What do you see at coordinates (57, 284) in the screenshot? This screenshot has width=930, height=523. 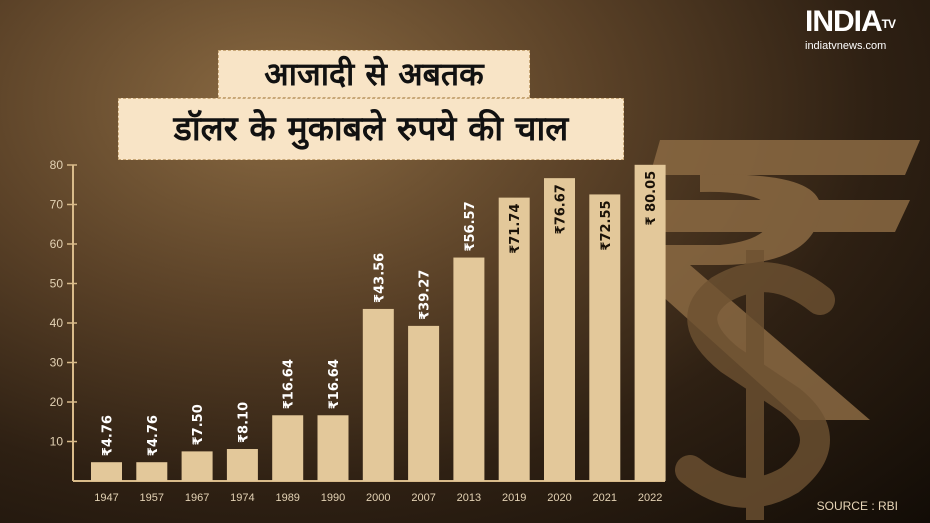 I see `y-tick-label: 50` at bounding box center [57, 284].